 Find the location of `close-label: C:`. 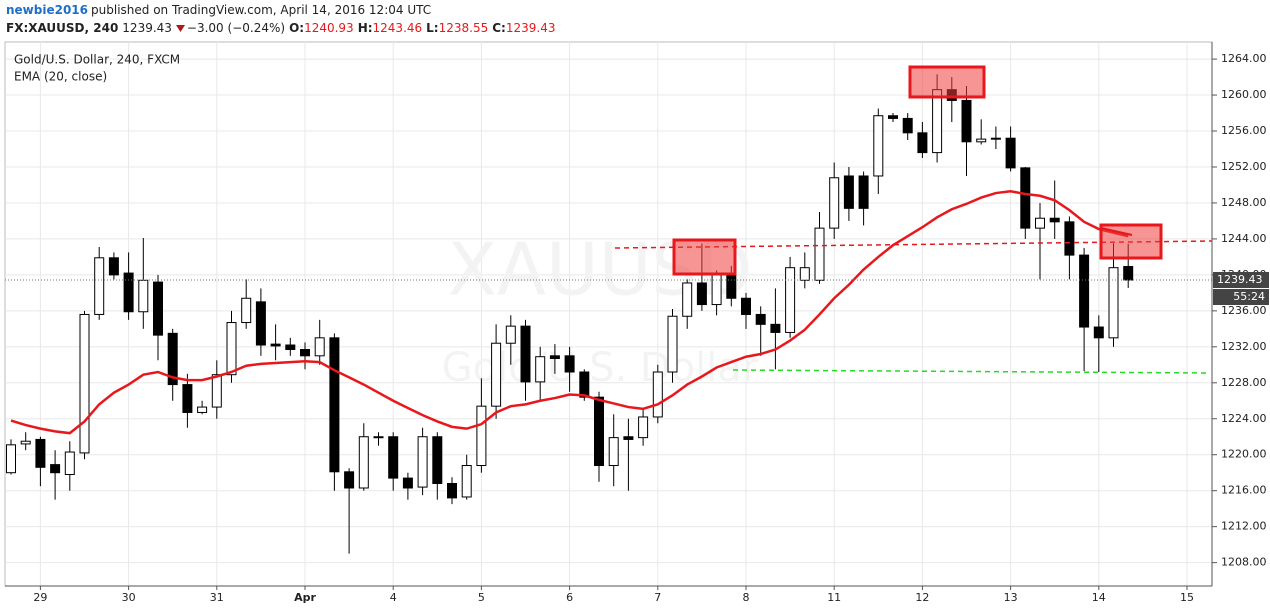

close-label: C: is located at coordinates (499, 28).